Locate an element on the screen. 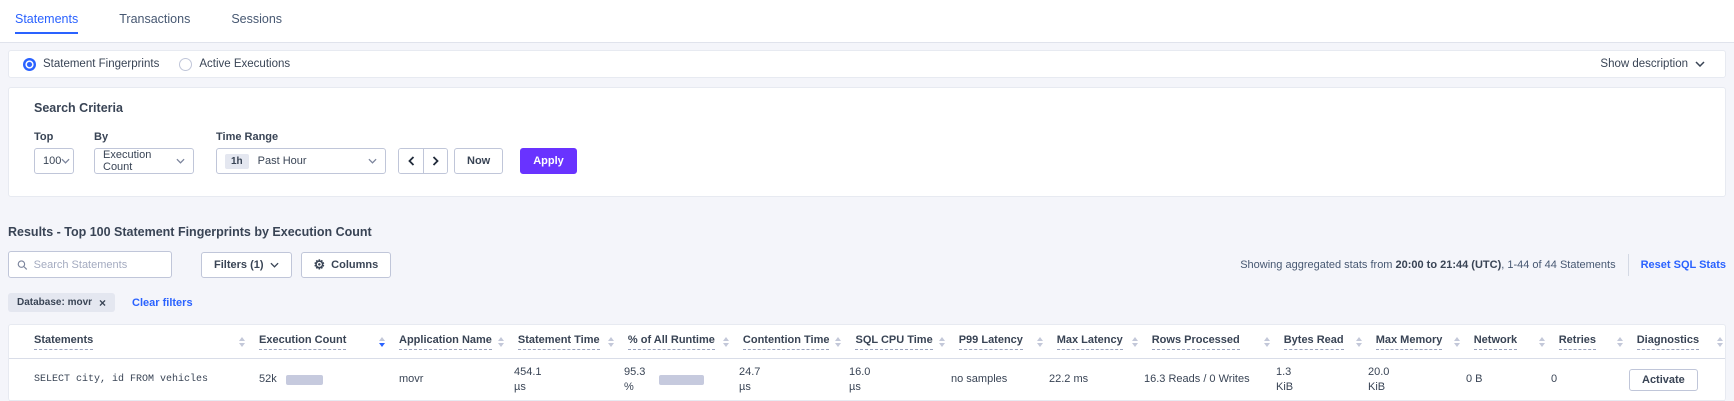 Image resolution: width=1734 pixels, height=401 pixels. column-header-rows-processed: Rows Processed is located at coordinates (1212, 342).